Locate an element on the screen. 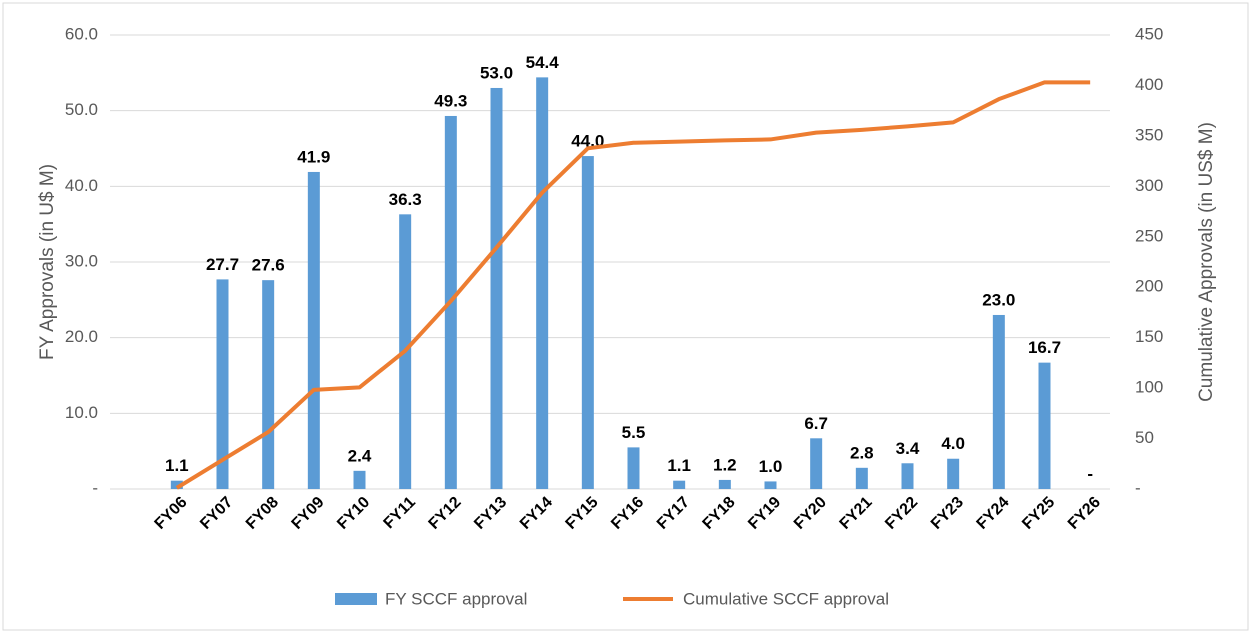  data-label: 2.4 is located at coordinates (360, 455).